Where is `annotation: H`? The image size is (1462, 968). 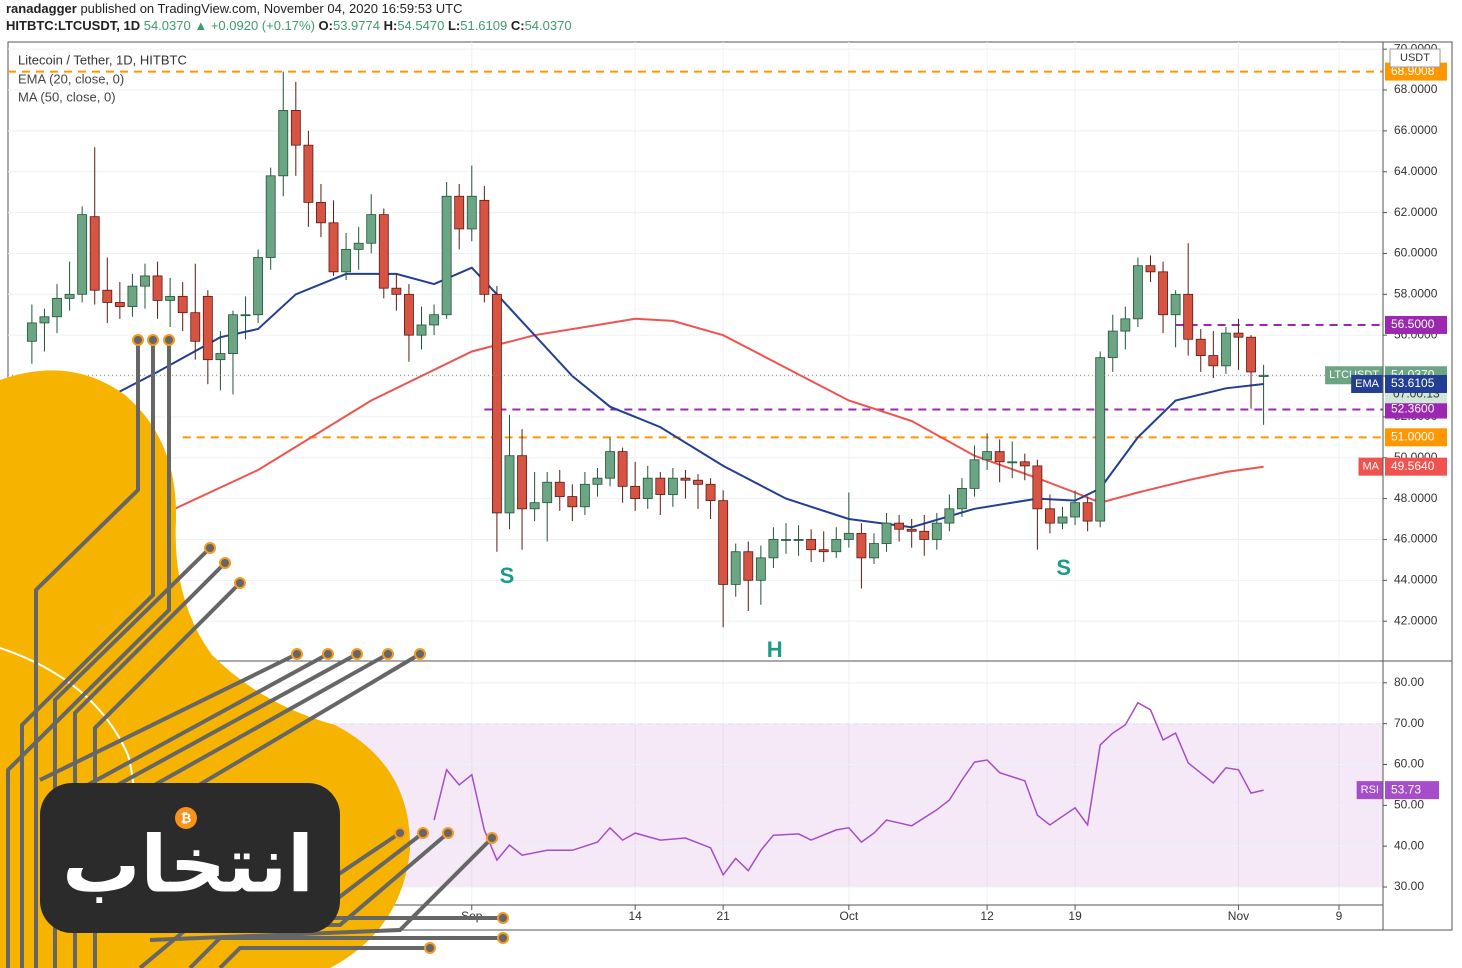 annotation: H is located at coordinates (775, 649).